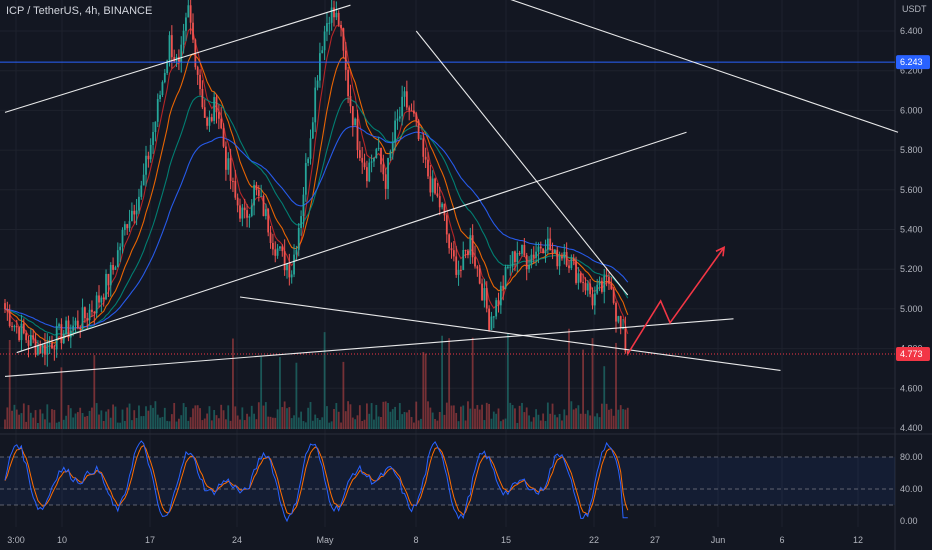  What do you see at coordinates (781, 540) in the screenshot?
I see `x-tick-label: 6` at bounding box center [781, 540].